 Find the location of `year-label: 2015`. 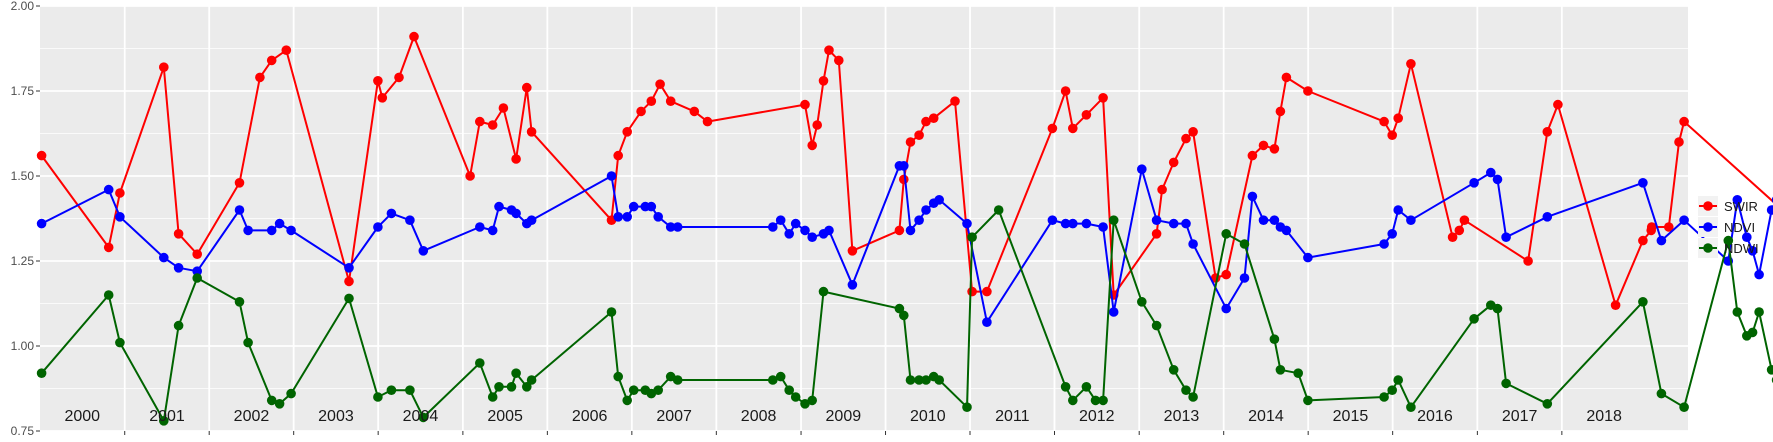

year-label: 2015 is located at coordinates (1351, 416).